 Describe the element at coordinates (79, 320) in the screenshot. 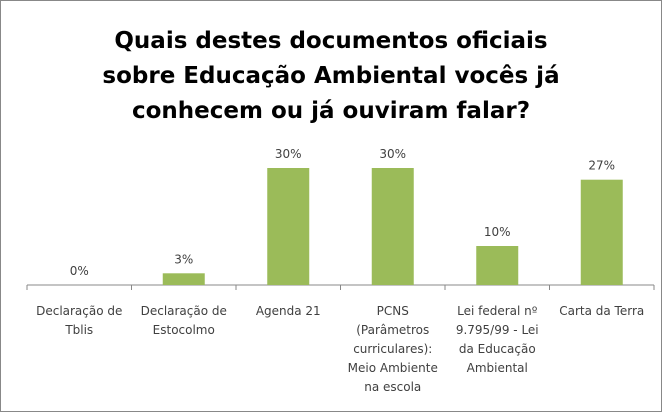

I see `x-tick-label: Declaração de Tblis` at that location.